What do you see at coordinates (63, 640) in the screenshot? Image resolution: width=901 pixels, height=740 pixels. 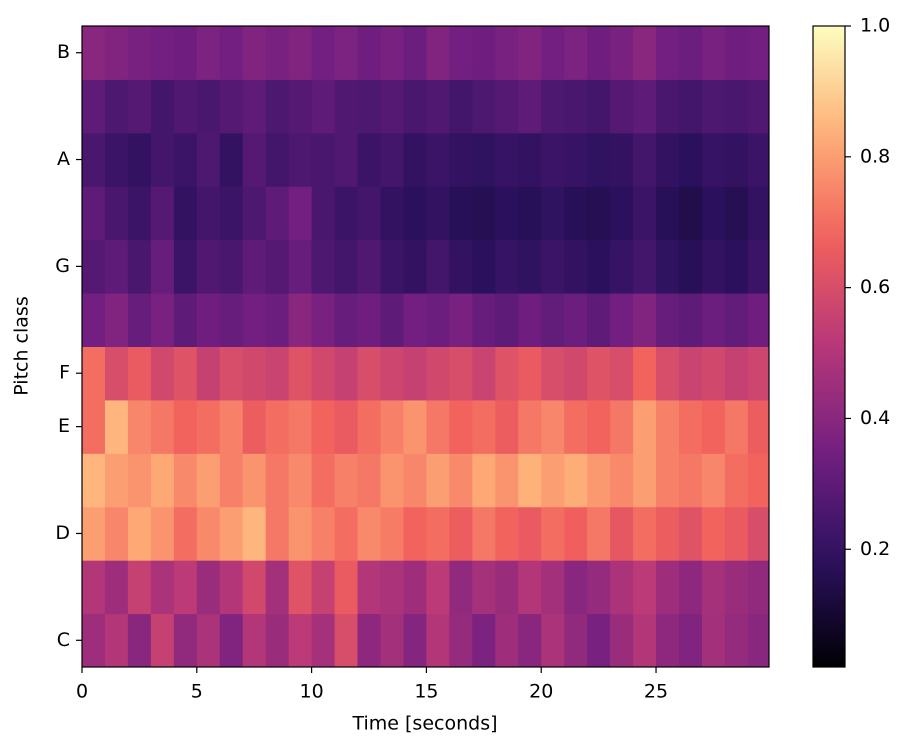 I see `y-tick-label: C` at bounding box center [63, 640].